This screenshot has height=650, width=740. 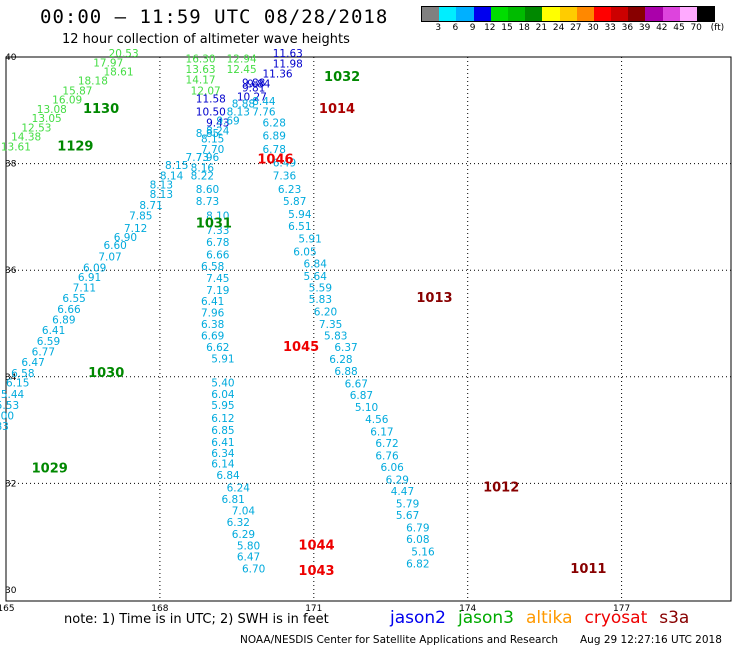 I want to click on satellite-altika: altika, so click(x=549, y=618).